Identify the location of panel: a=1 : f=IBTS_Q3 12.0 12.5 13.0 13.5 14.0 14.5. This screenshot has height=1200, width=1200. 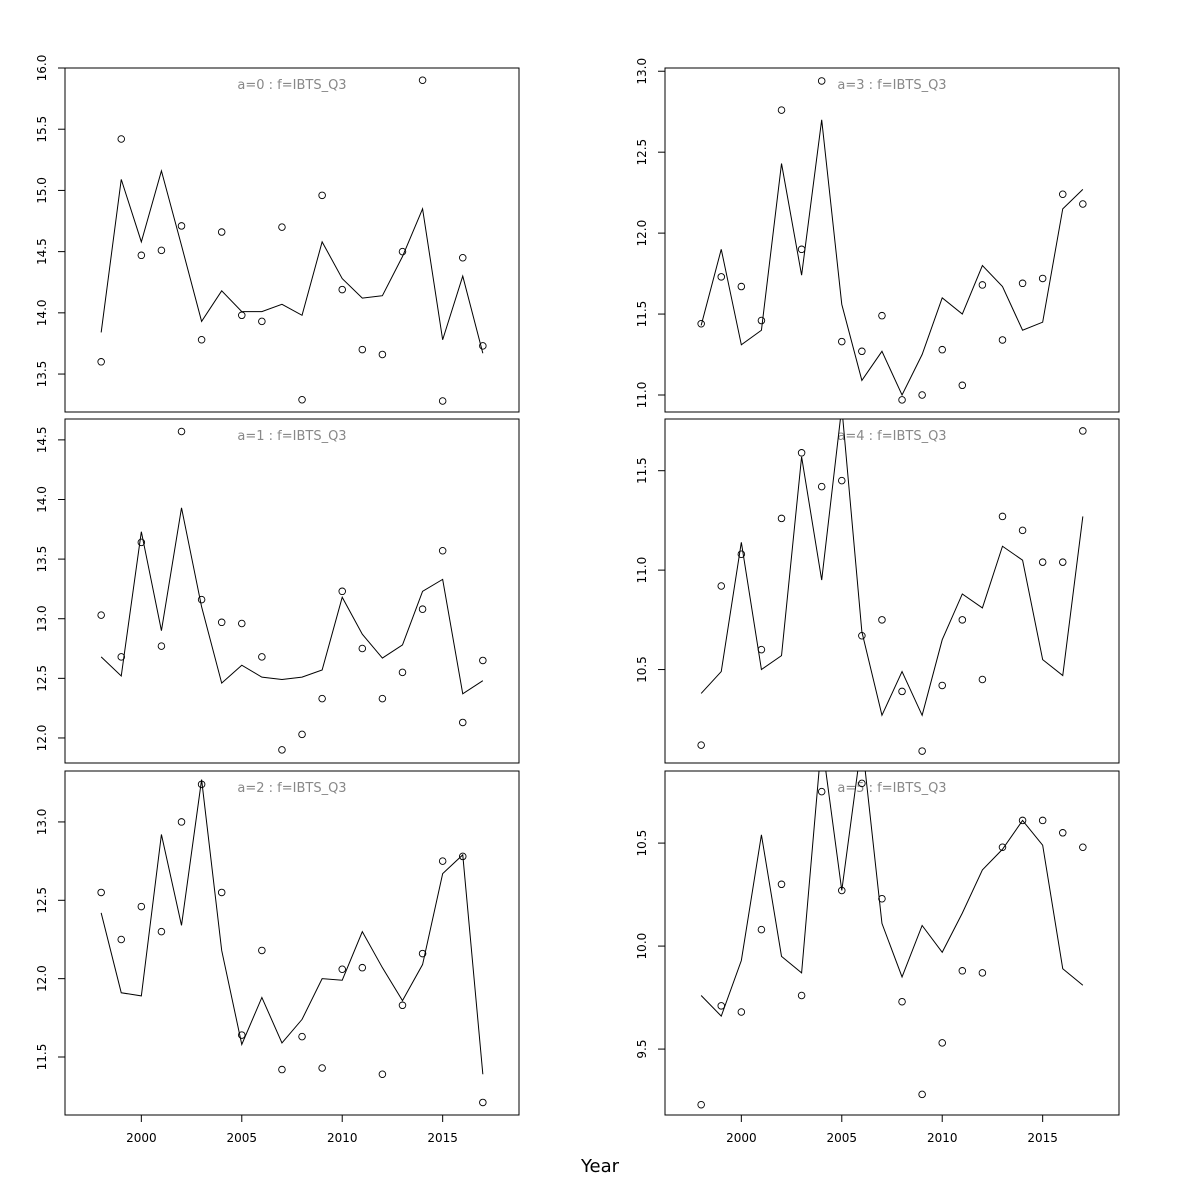
(277, 591).